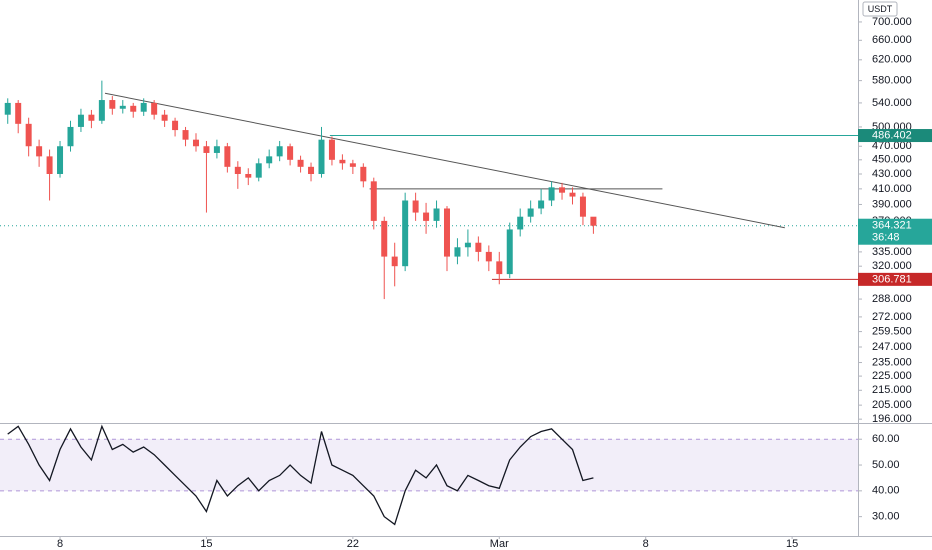 The image size is (932, 550). I want to click on y-tick-label: 235.000, so click(892, 362).